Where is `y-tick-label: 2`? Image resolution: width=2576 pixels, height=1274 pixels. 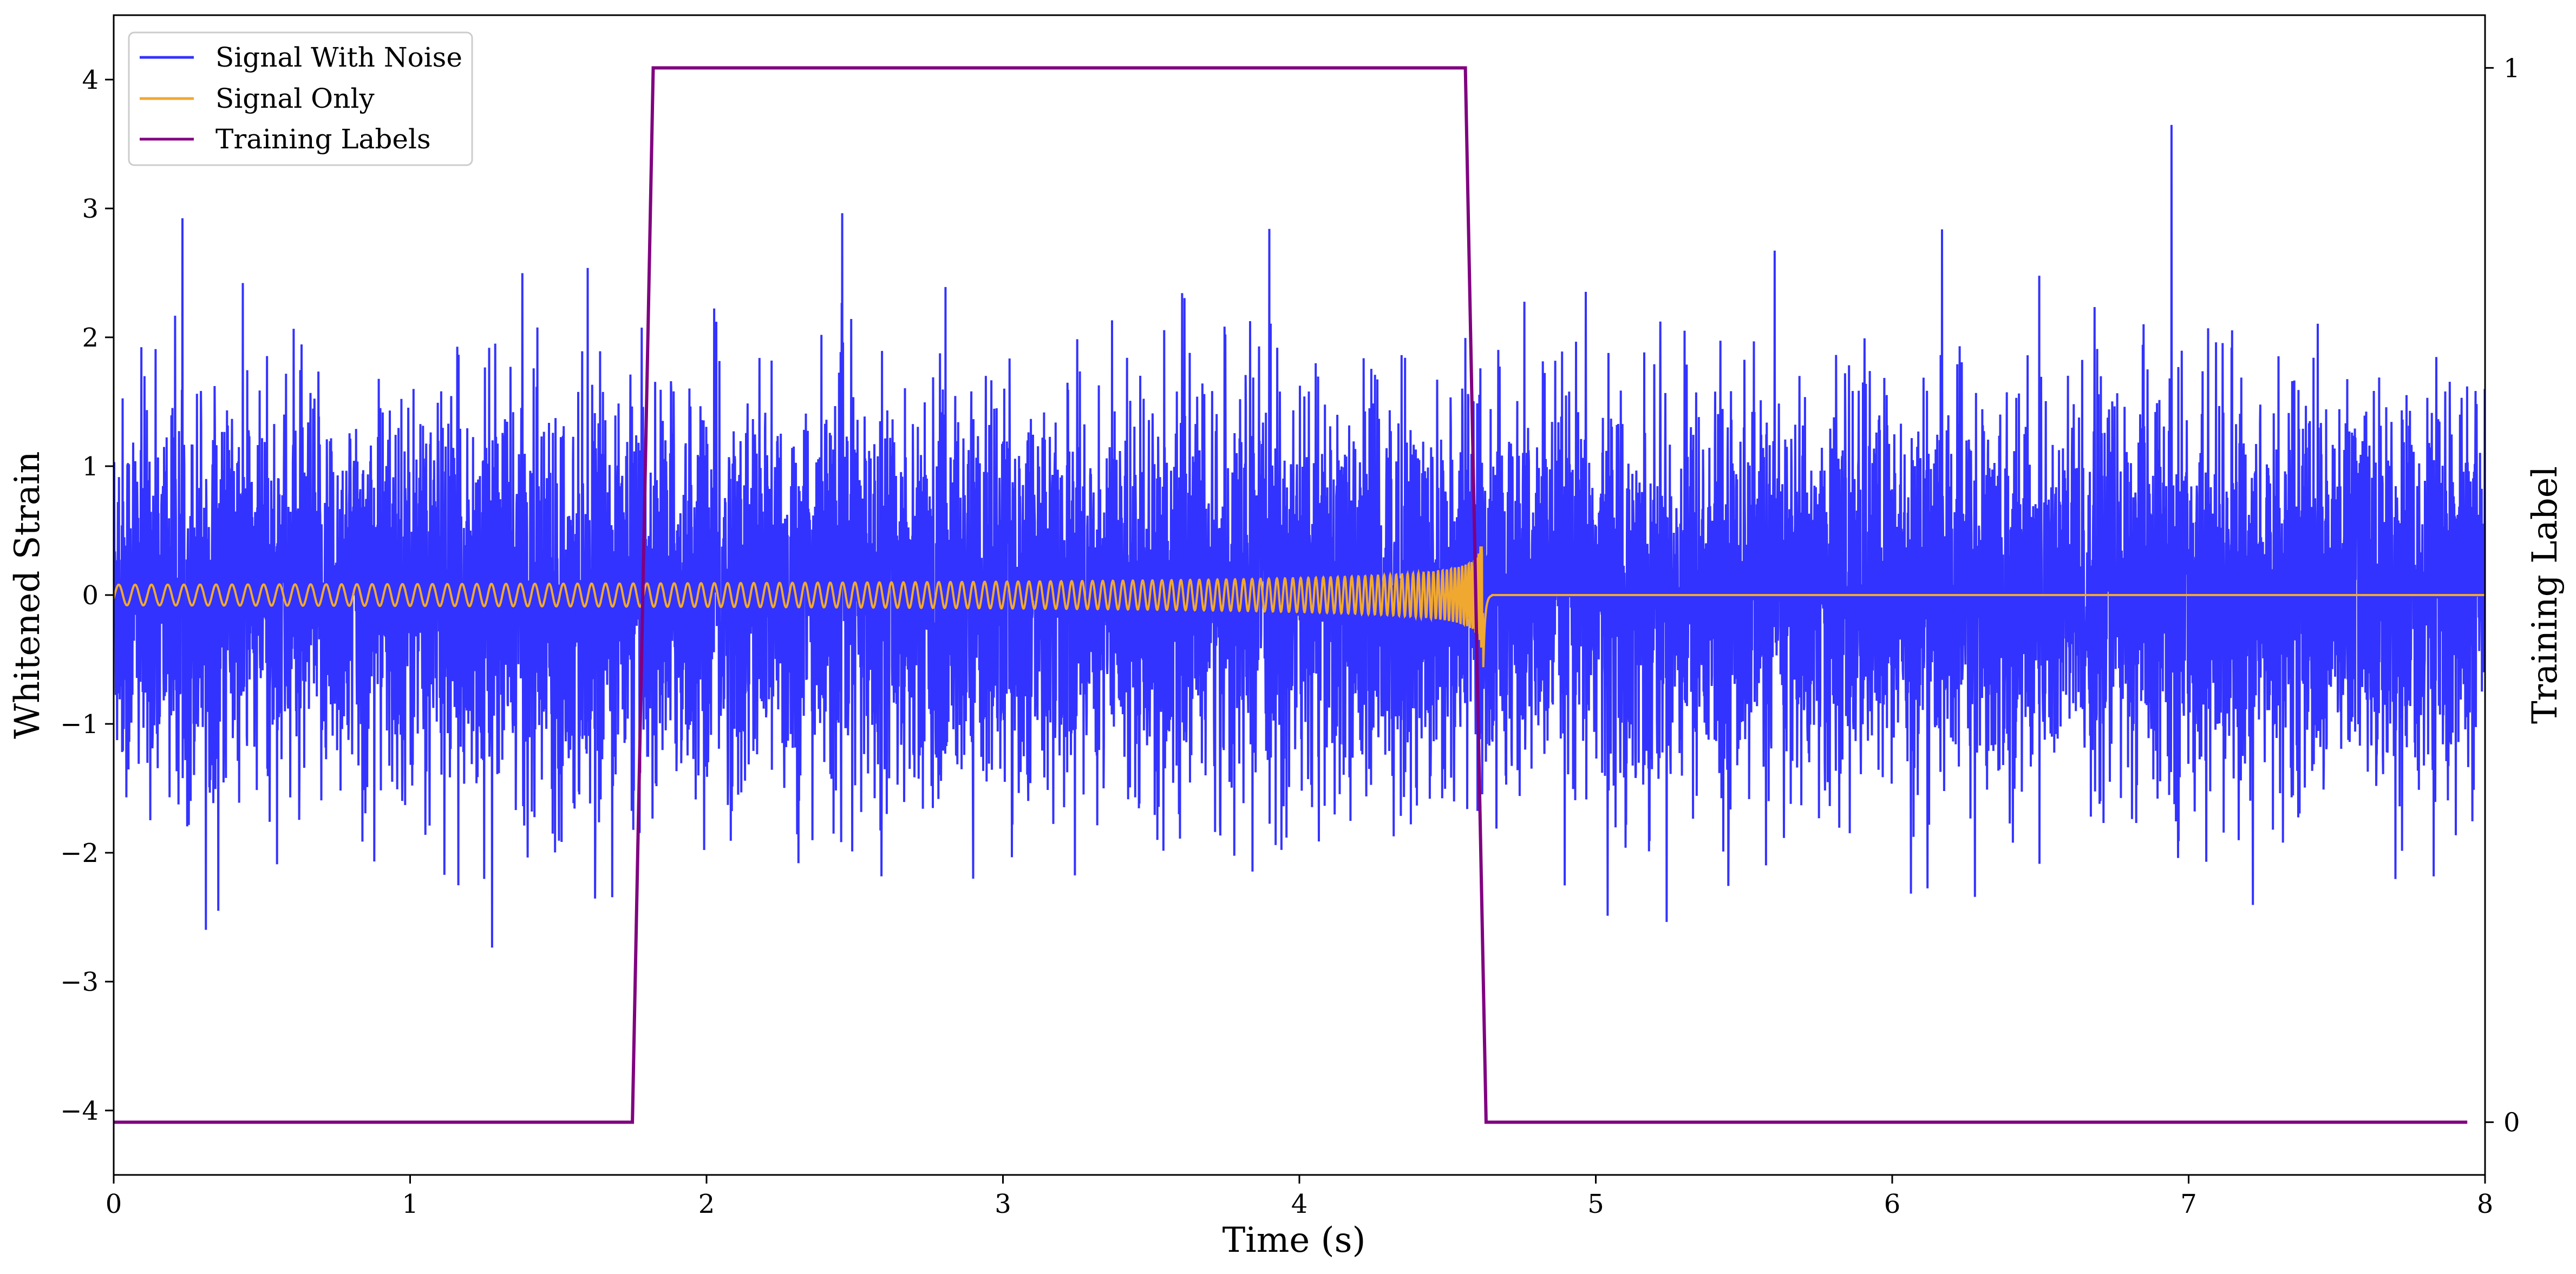
y-tick-label: 2 is located at coordinates (90, 338).